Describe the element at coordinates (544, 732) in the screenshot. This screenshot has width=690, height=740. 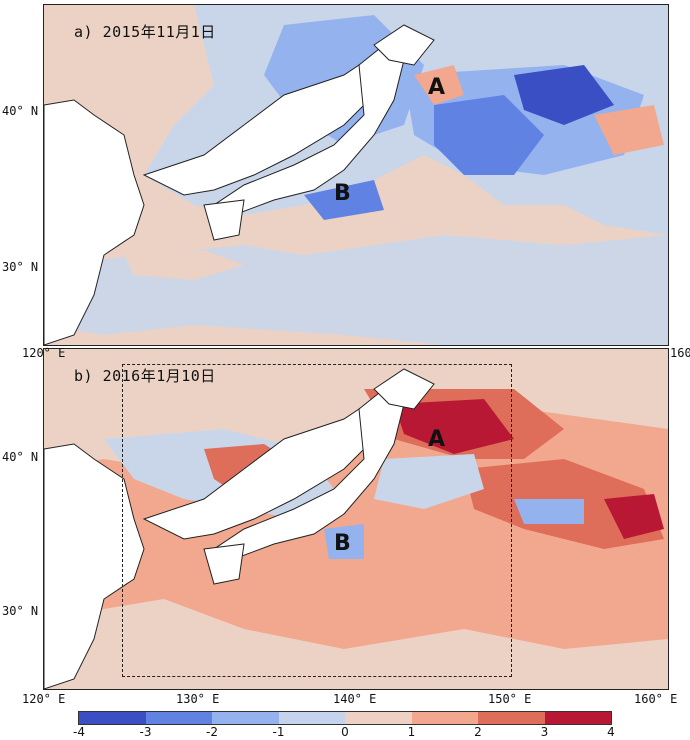
I see `colorbar-tick-label: 3` at that location.